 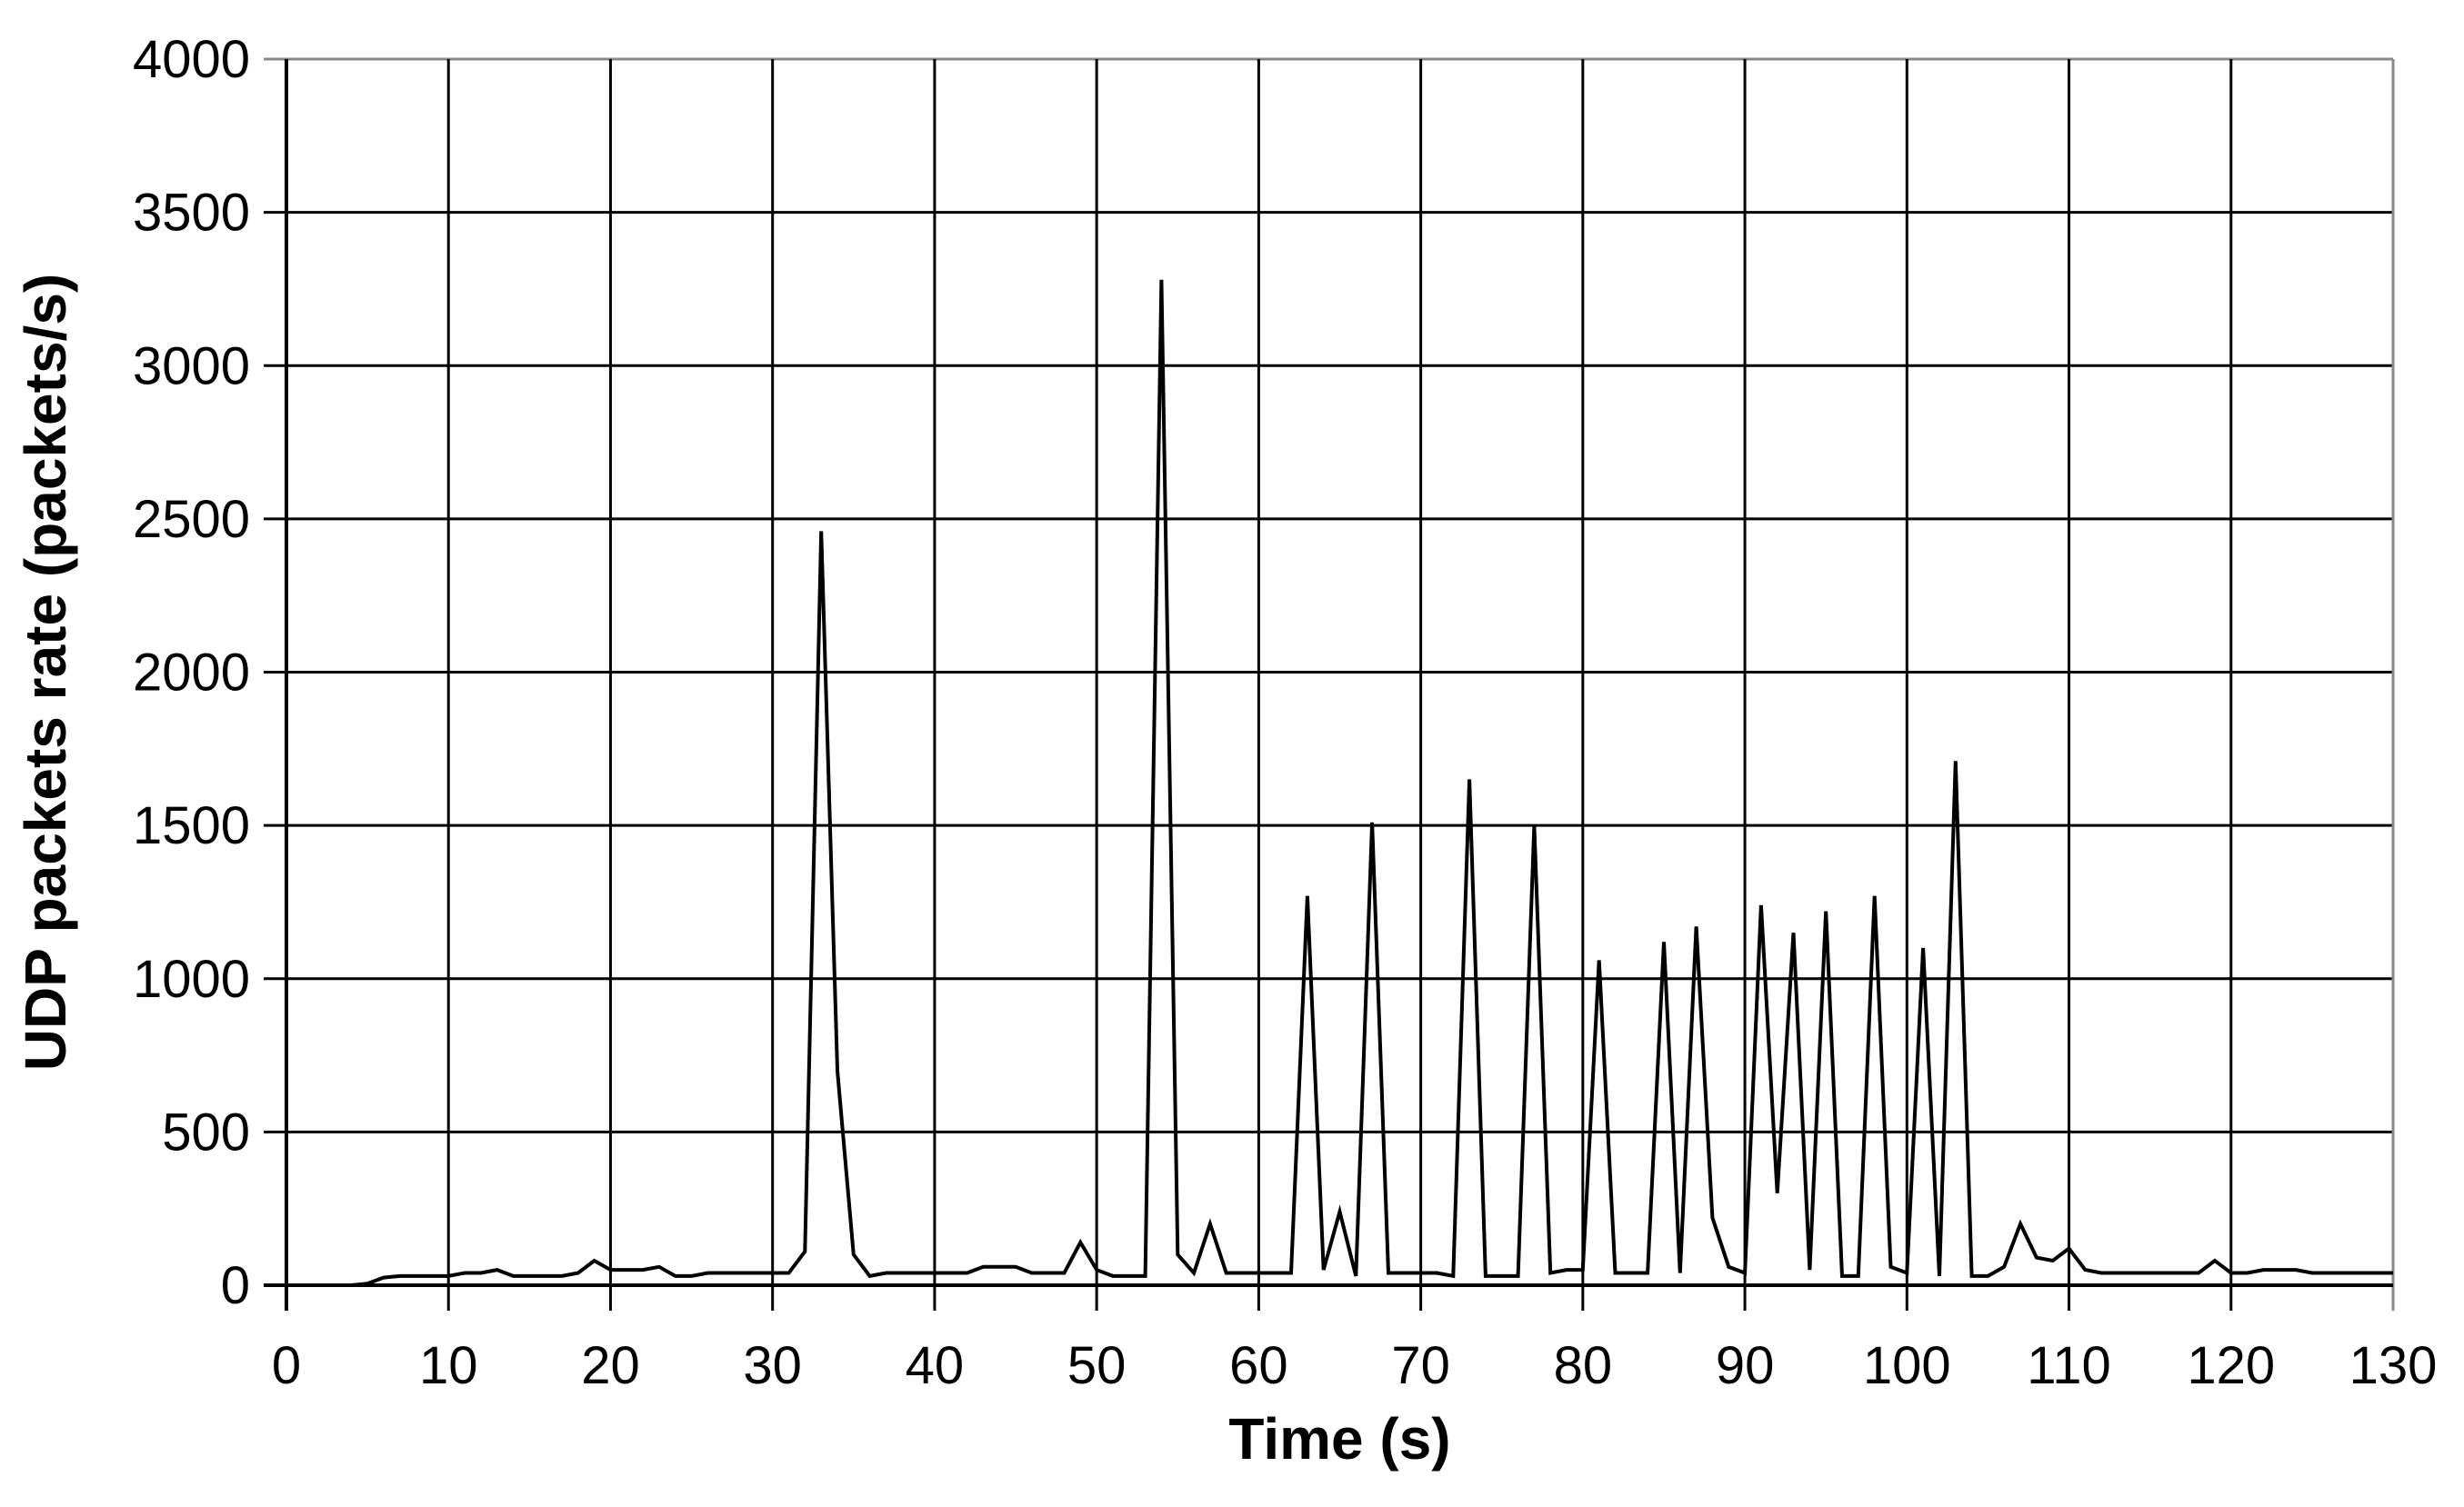 I want to click on x-tick-label: 0, so click(x=286, y=1365).